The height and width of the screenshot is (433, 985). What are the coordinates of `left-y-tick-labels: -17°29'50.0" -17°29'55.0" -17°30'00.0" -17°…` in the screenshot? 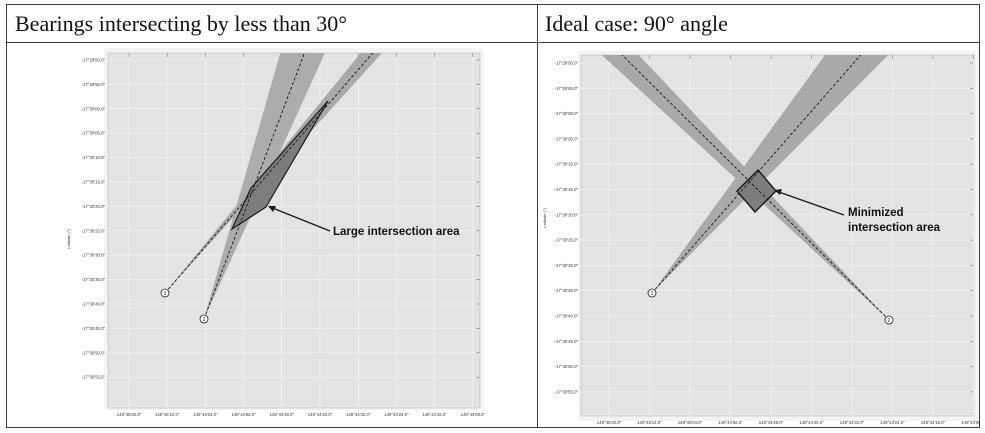 It's located at (94, 219).